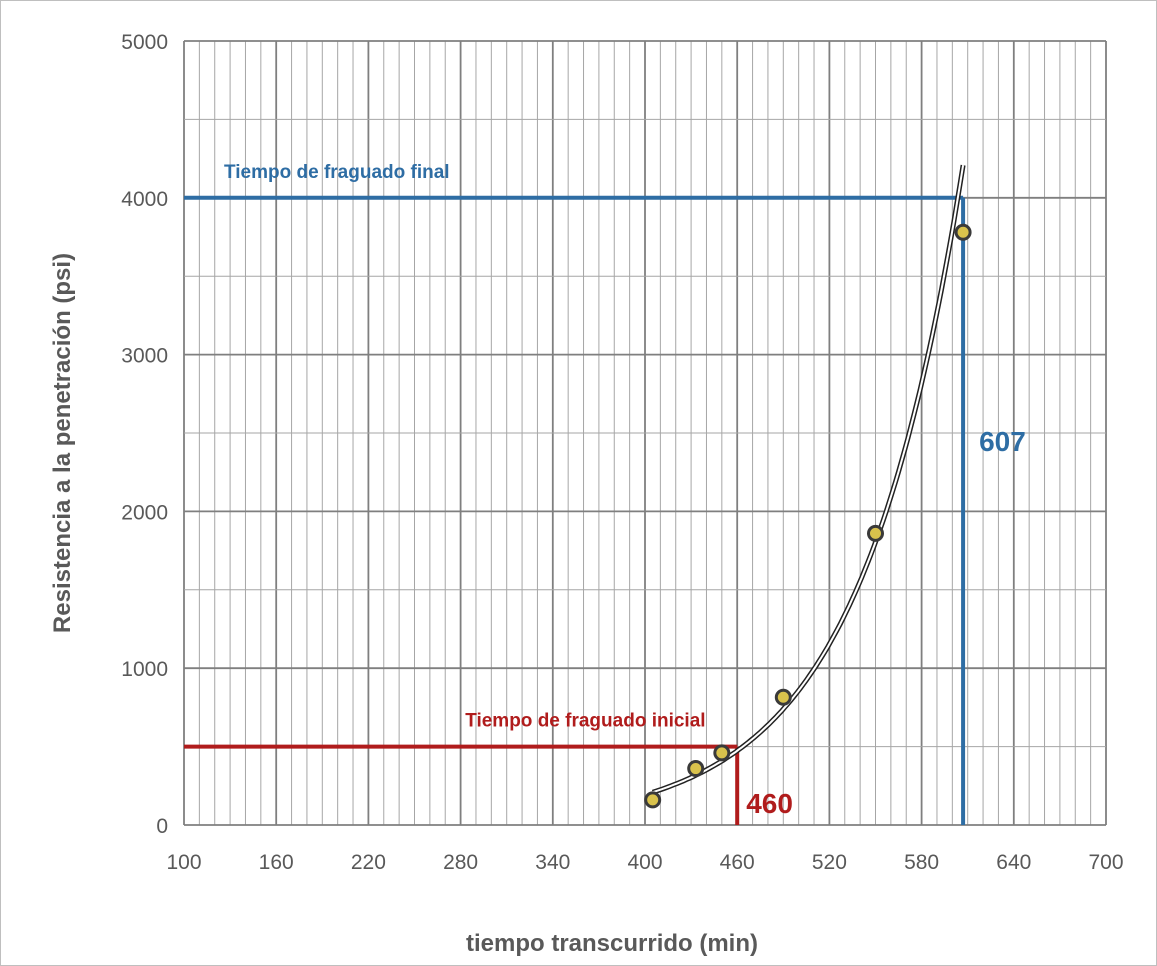  Describe the element at coordinates (276, 862) in the screenshot. I see `x-tick-label: 160` at that location.